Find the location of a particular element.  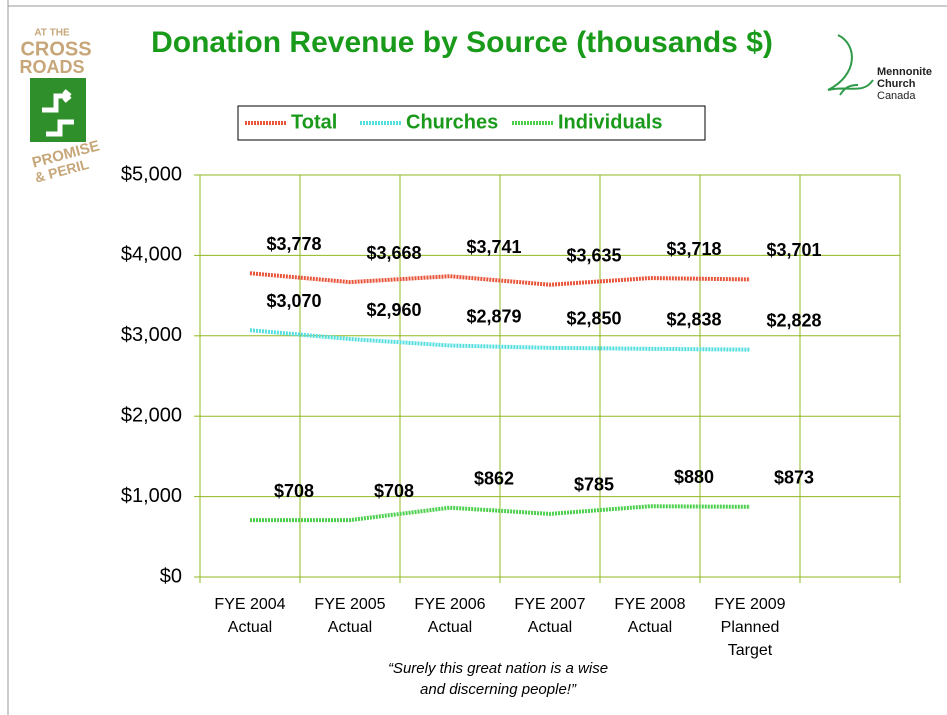

data-label: $3,718 is located at coordinates (693, 249).